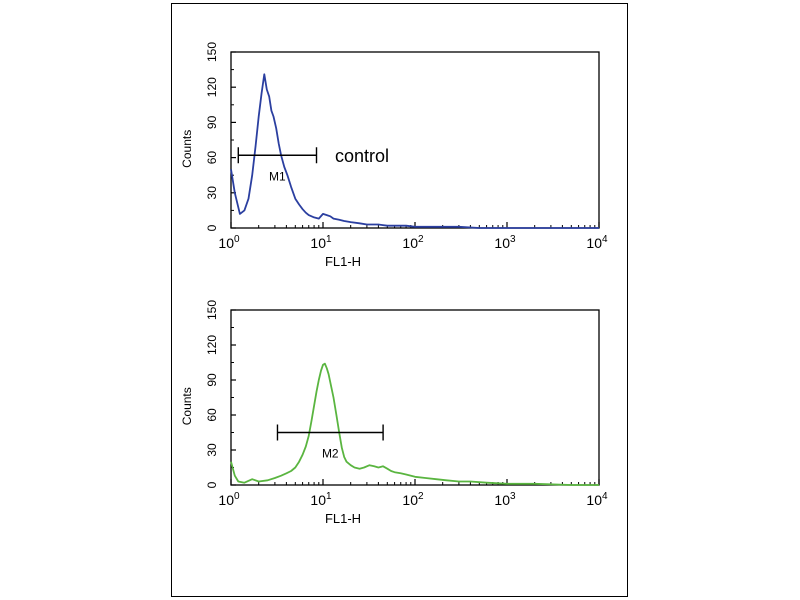 The image size is (800, 600). What do you see at coordinates (362, 156) in the screenshot?
I see `annotation-label: control` at bounding box center [362, 156].